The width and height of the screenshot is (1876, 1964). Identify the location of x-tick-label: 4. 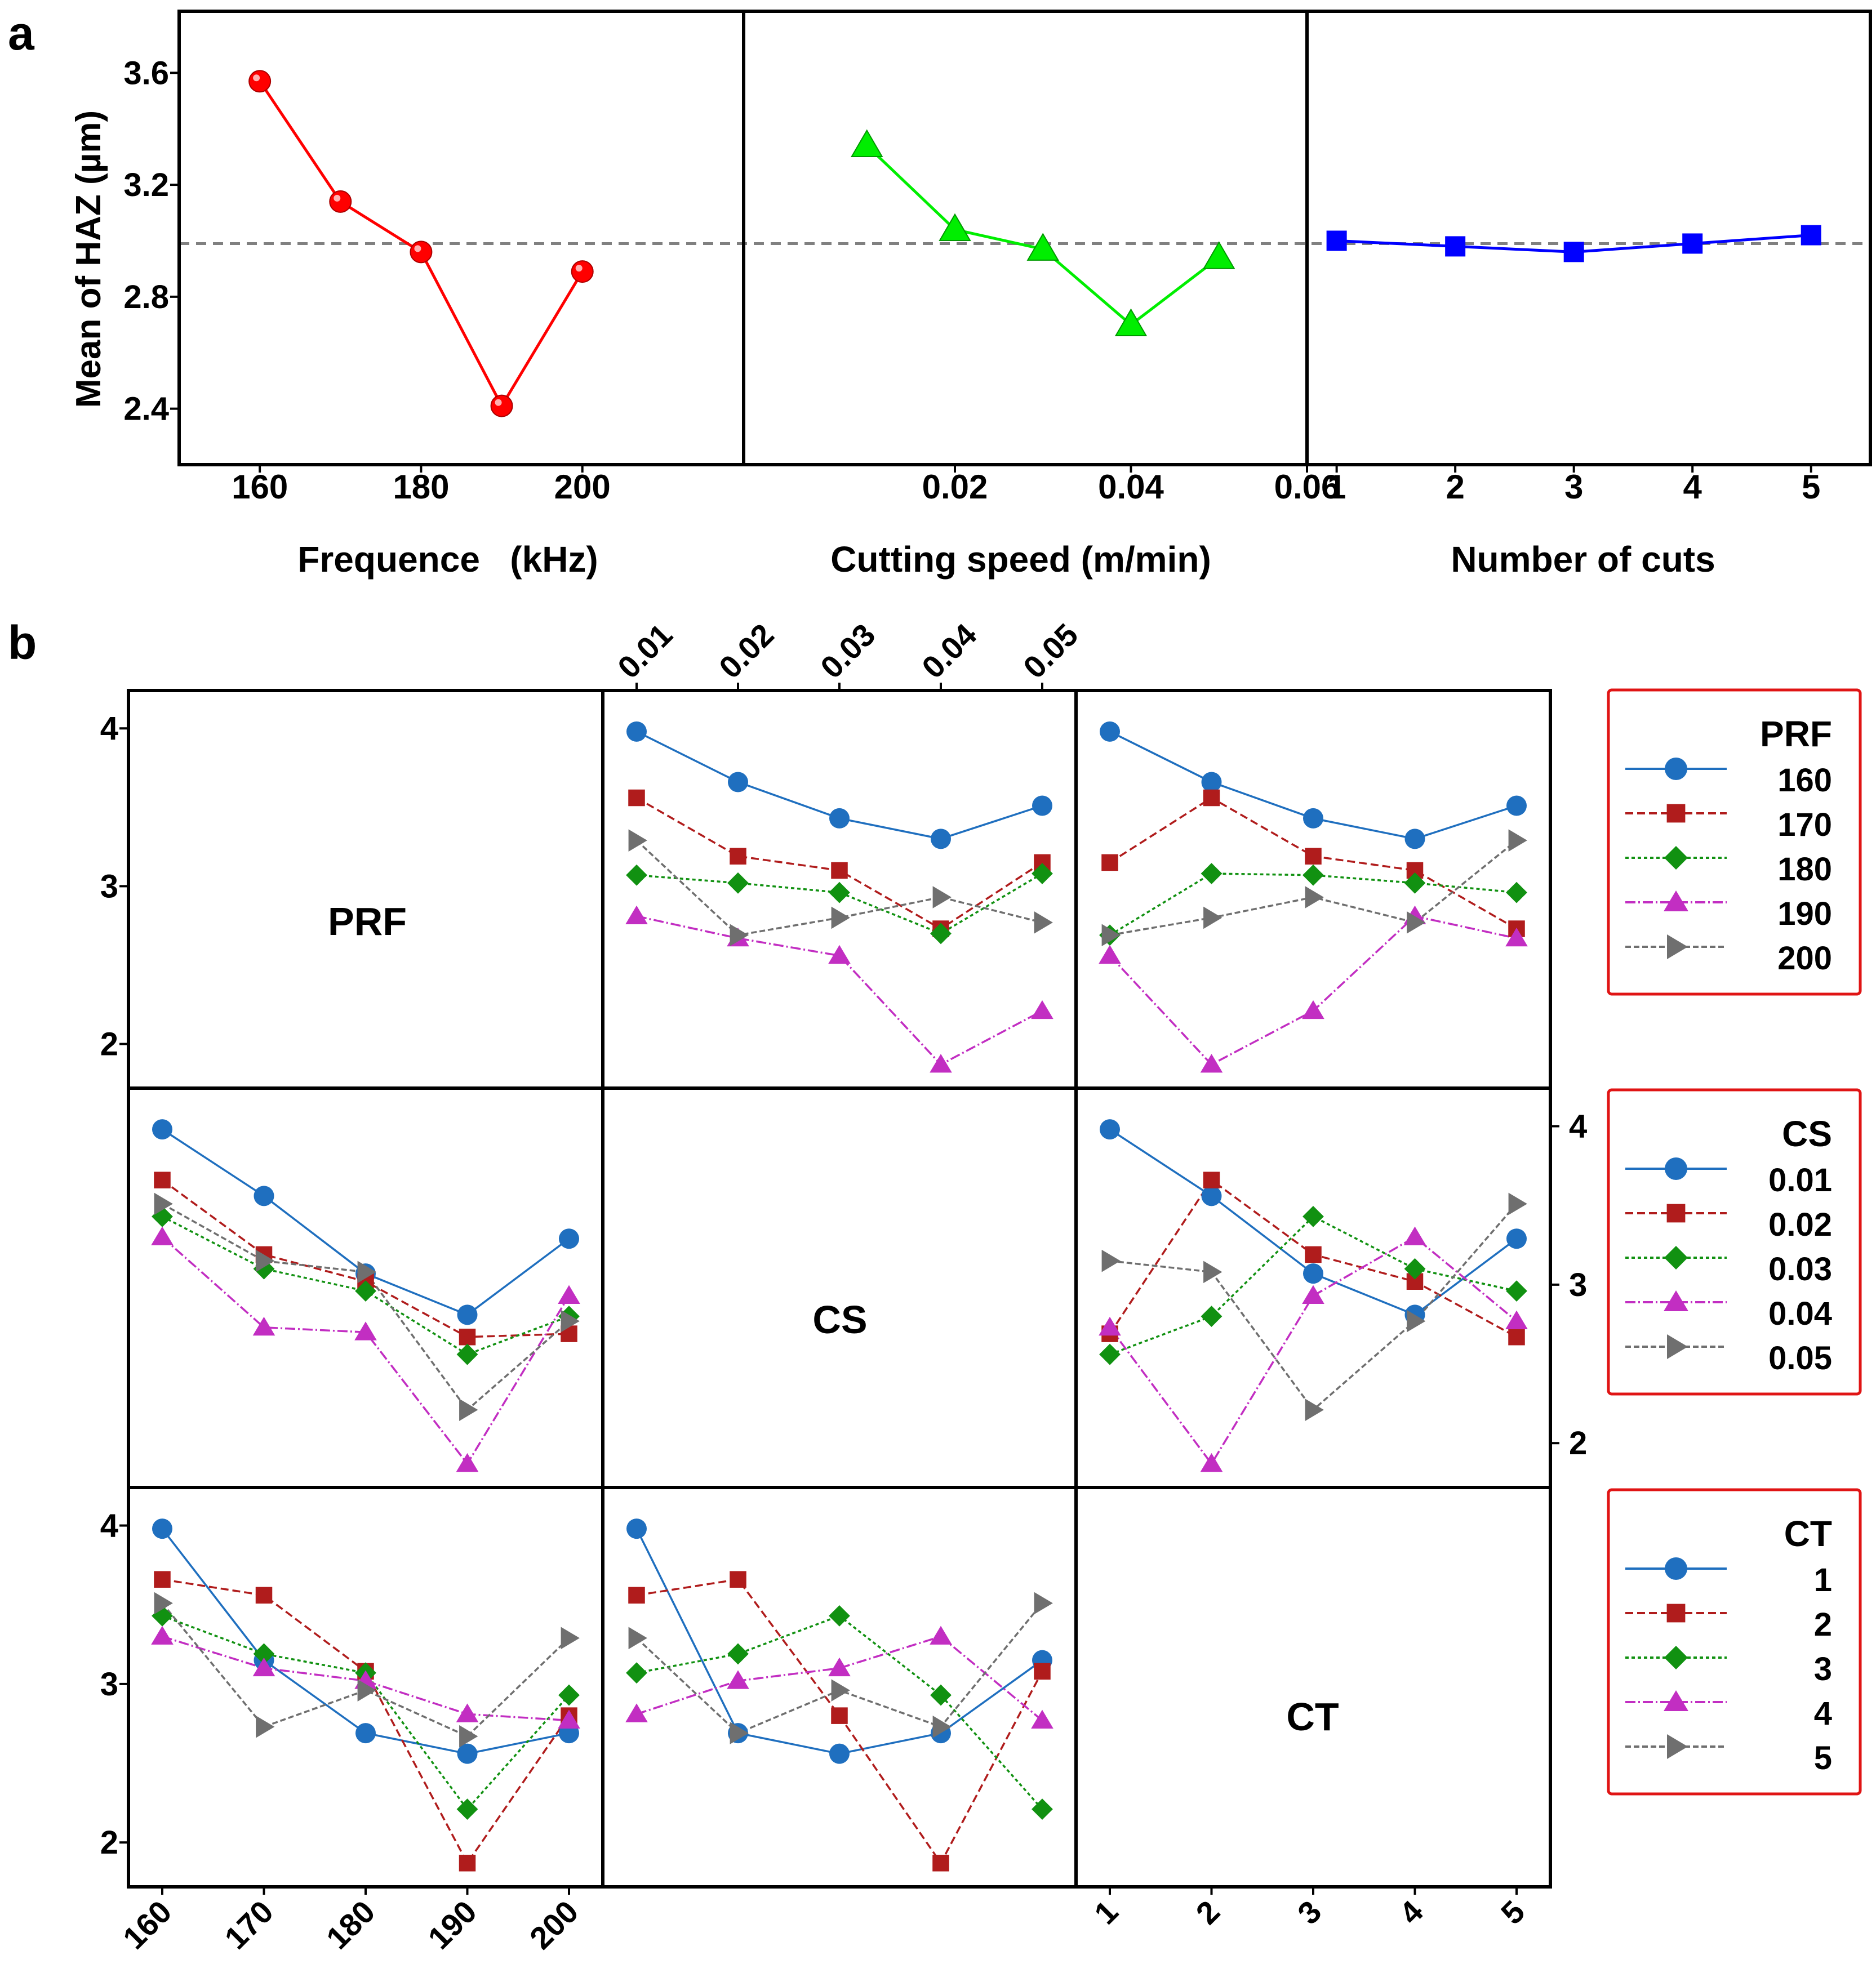
(1411, 1913).